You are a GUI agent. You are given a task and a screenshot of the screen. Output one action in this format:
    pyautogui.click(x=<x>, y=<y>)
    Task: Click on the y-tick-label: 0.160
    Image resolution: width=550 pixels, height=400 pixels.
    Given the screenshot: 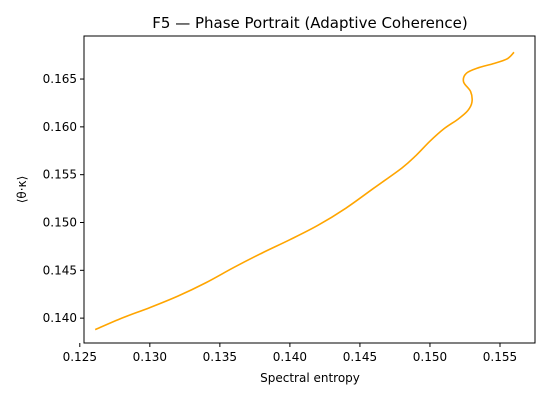 What is the action you would take?
    pyautogui.click(x=60, y=127)
    